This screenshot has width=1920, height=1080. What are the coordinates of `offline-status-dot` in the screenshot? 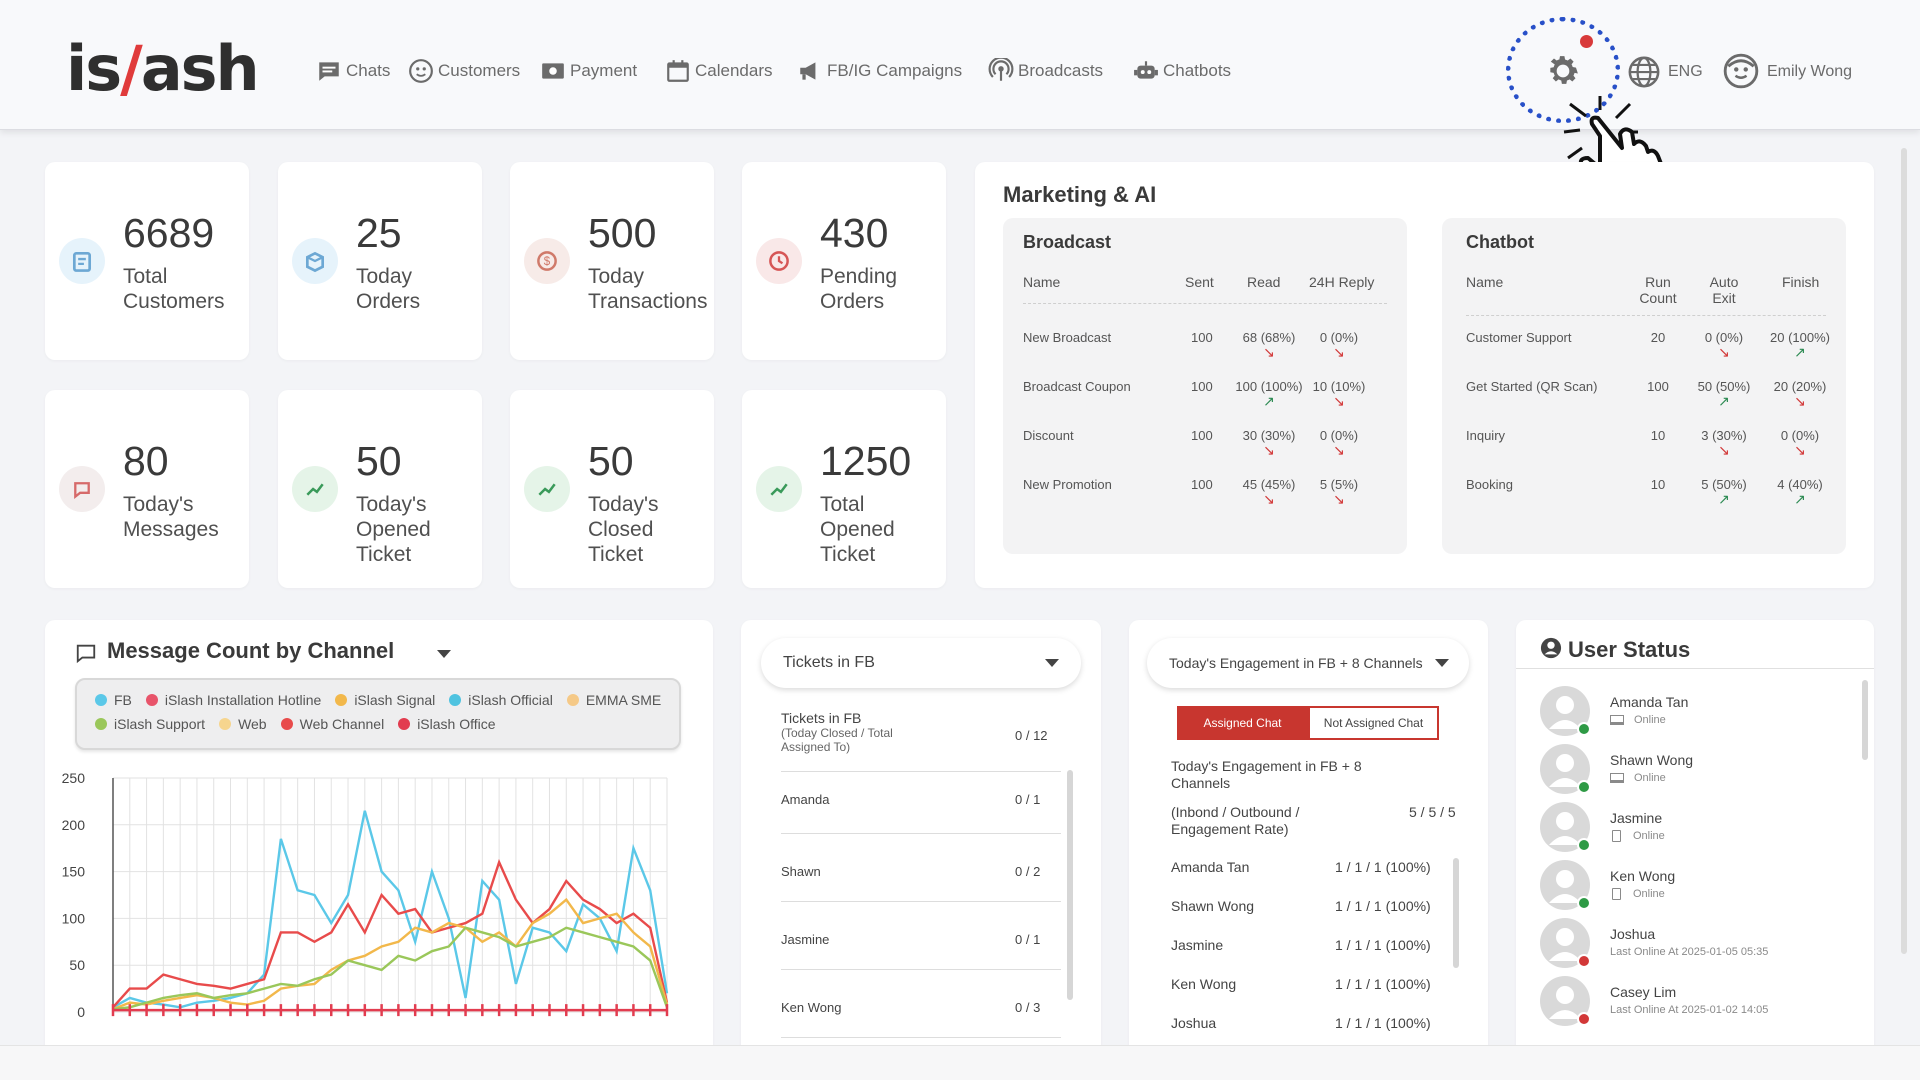 It's located at (1584, 1019).